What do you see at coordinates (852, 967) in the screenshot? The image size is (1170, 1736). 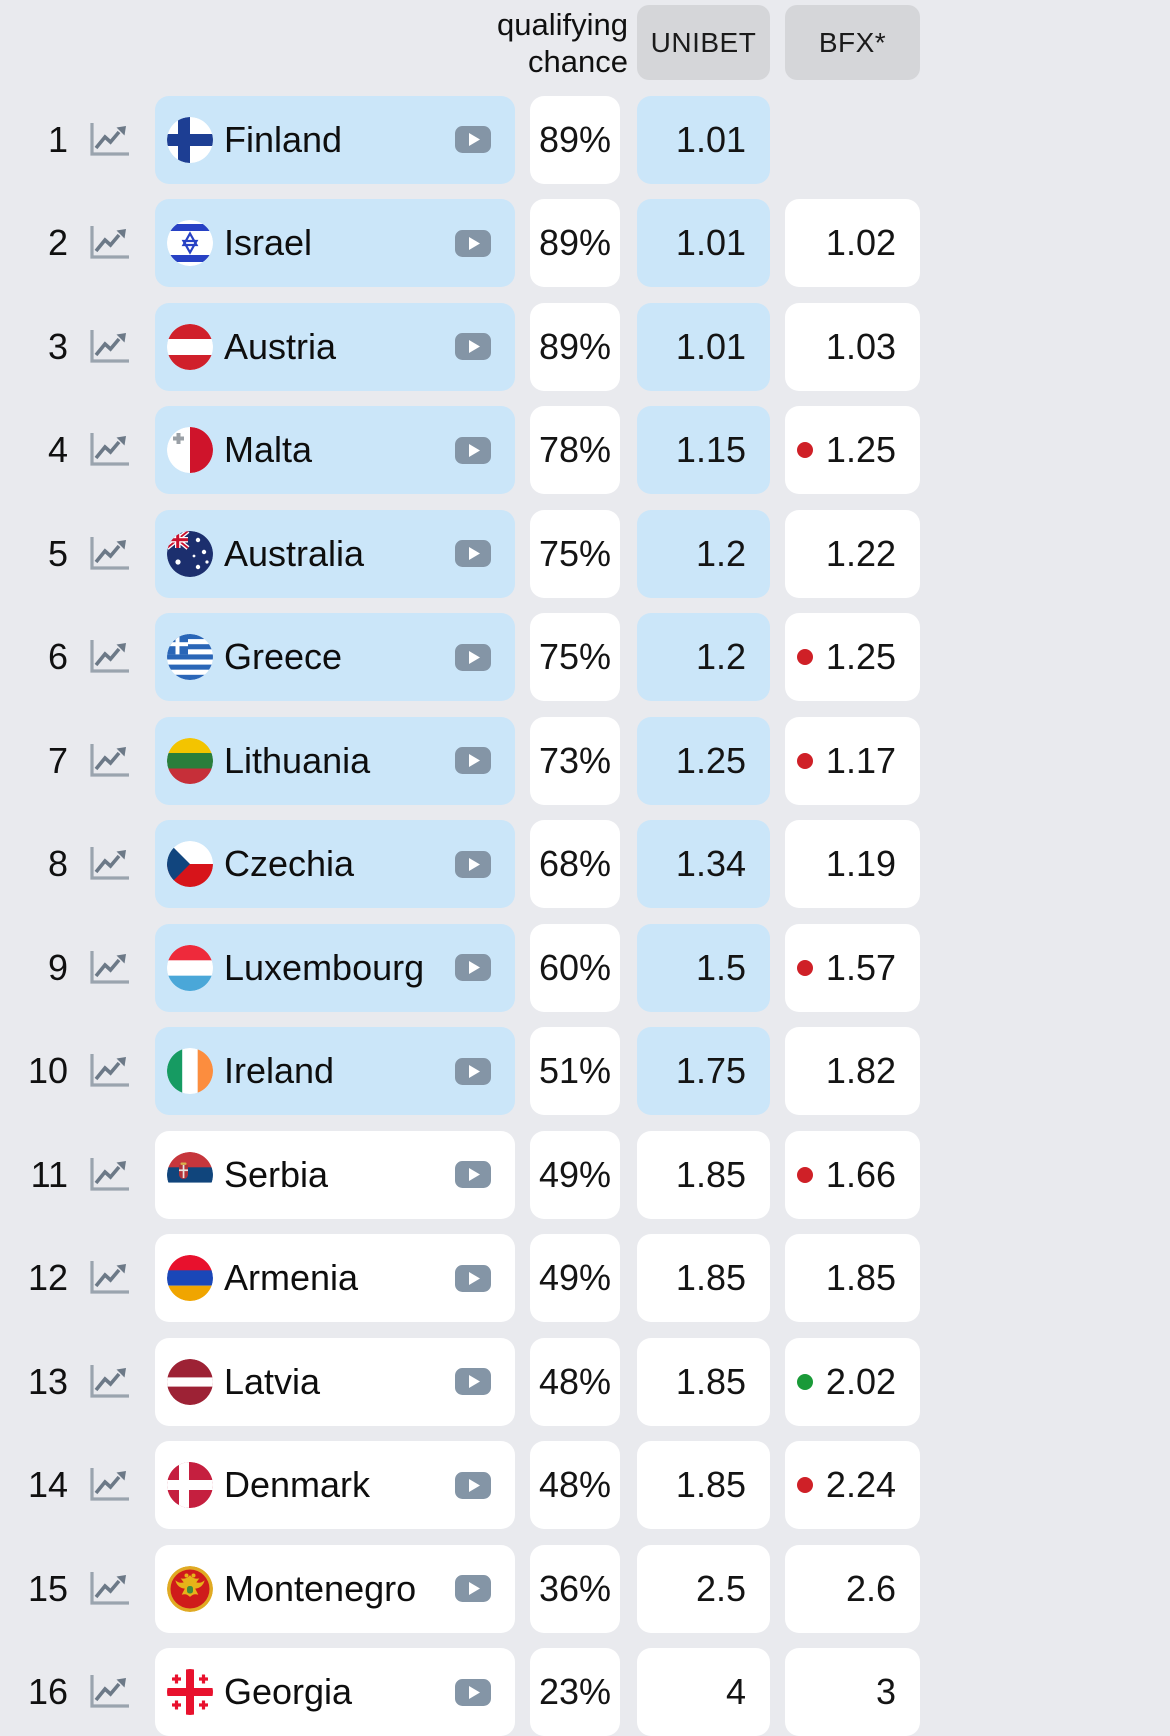 I see `bfx-odds-cell: 1.57` at bounding box center [852, 967].